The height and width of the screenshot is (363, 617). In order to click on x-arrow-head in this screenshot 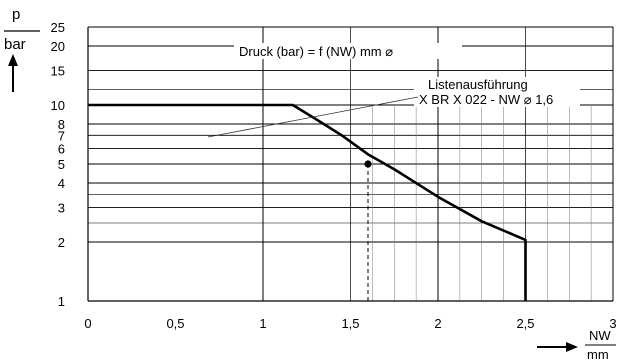, I will do `click(572, 347)`.